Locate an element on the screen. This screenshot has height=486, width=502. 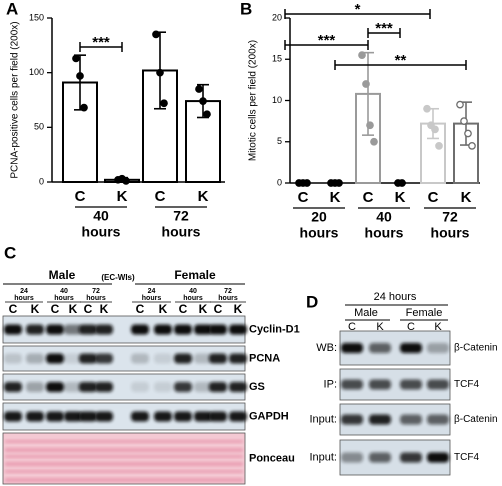
y-tick-label: 150 is located at coordinates (36, 17).